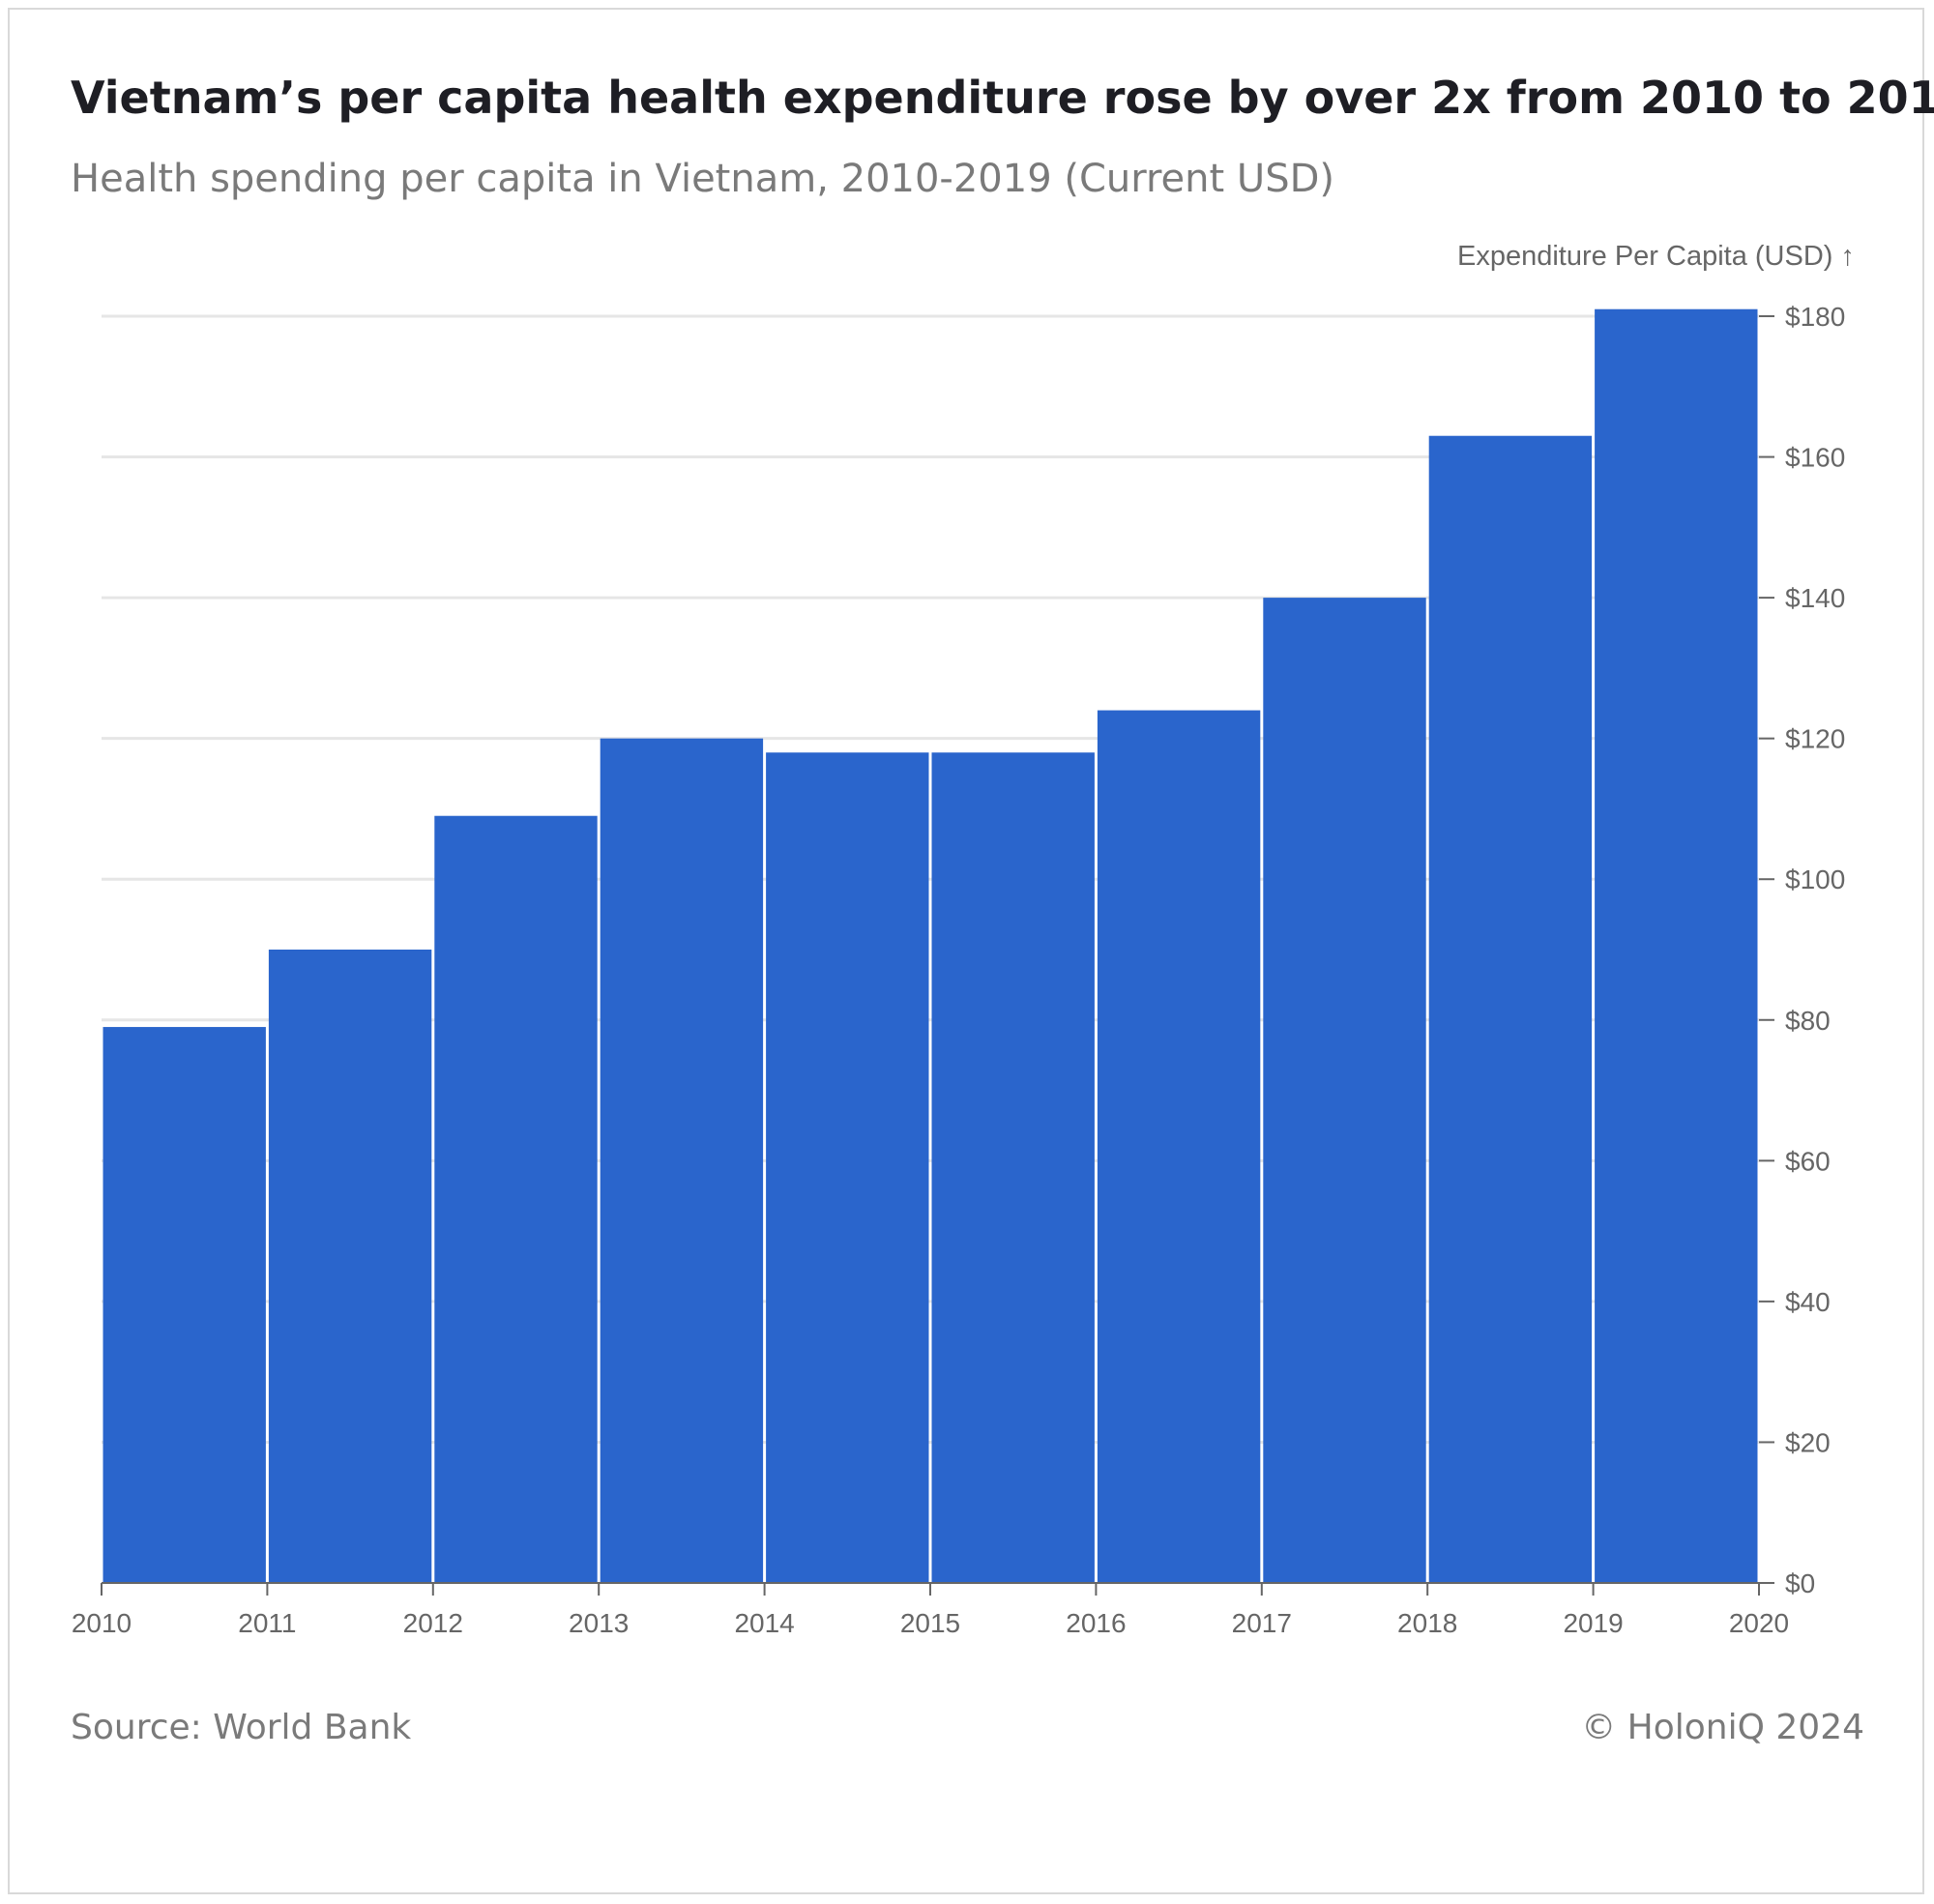 The image size is (1934, 1904). What do you see at coordinates (930, 1623) in the screenshot?
I see `x-tick-label: 2015` at bounding box center [930, 1623].